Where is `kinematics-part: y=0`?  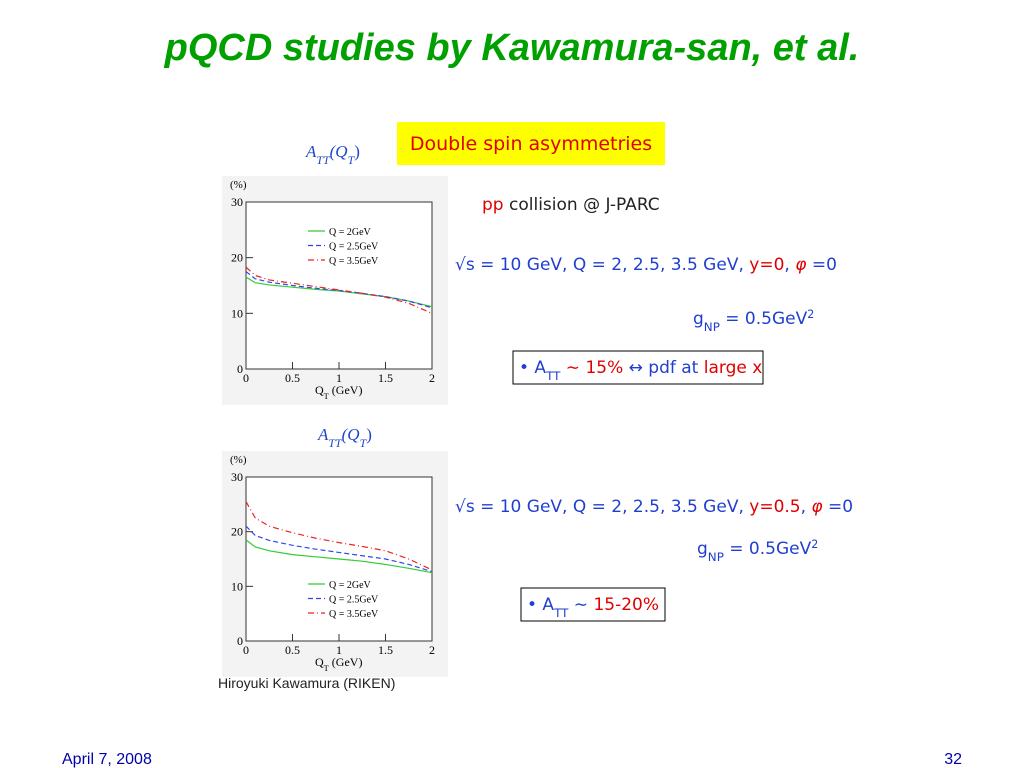
kinematics-part: y=0 is located at coordinates (766, 265).